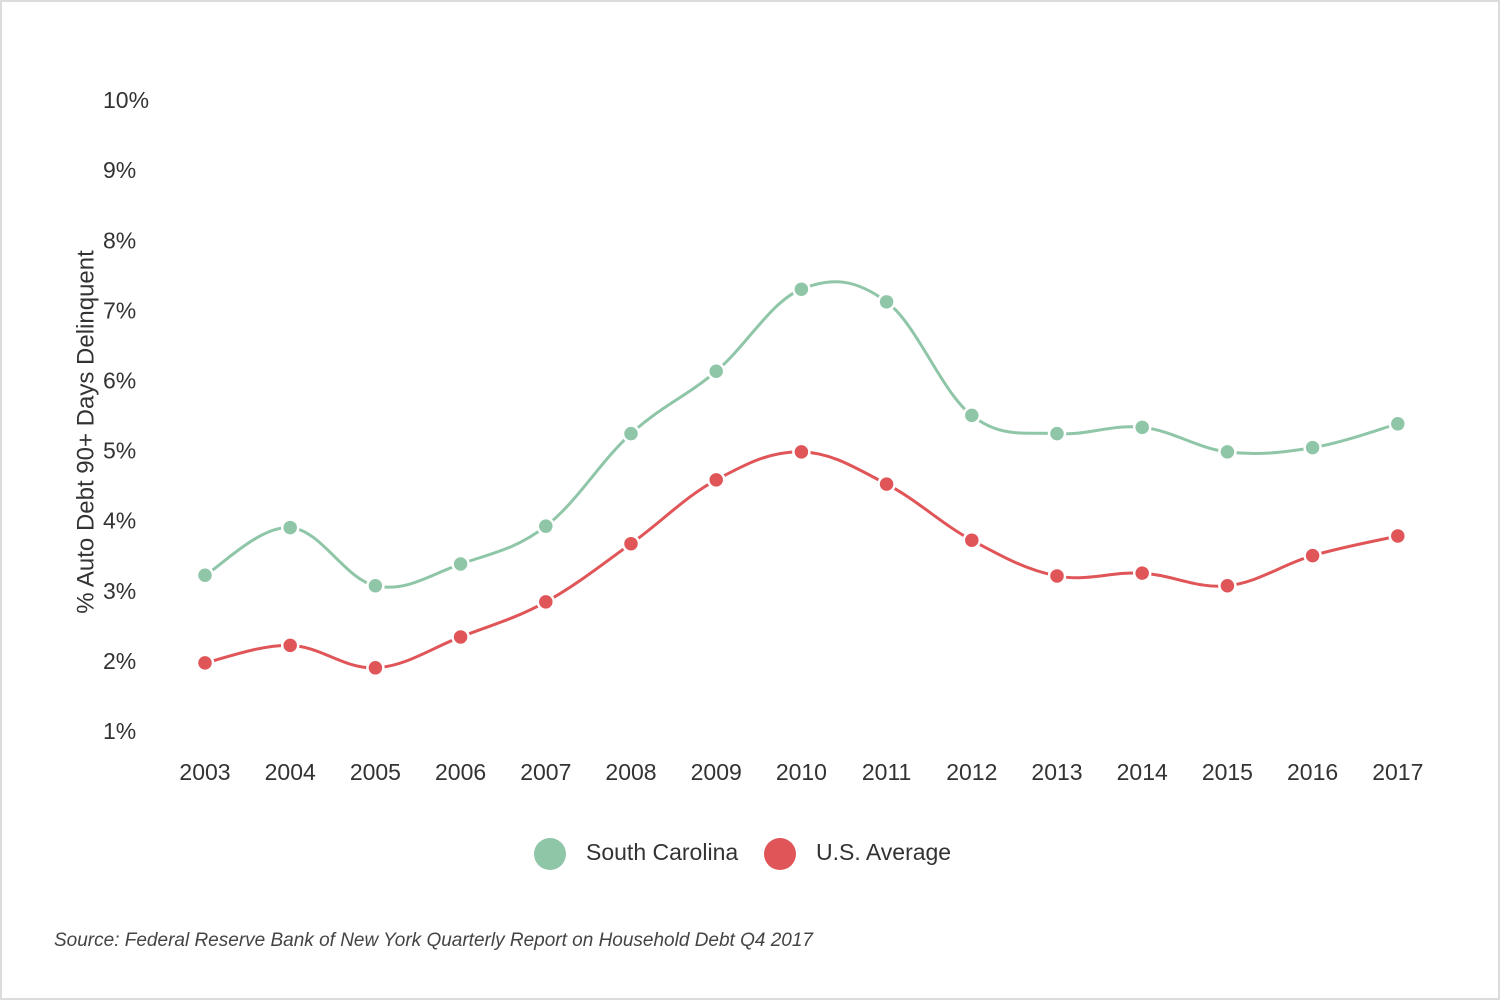 This screenshot has width=1500, height=1002. I want to click on x-tick-label: 2011, so click(886, 772).